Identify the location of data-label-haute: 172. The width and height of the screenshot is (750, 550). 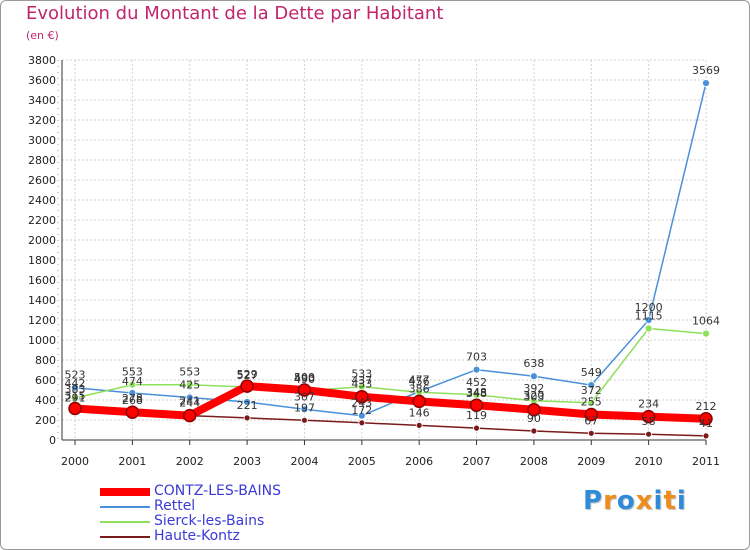
(361, 410).